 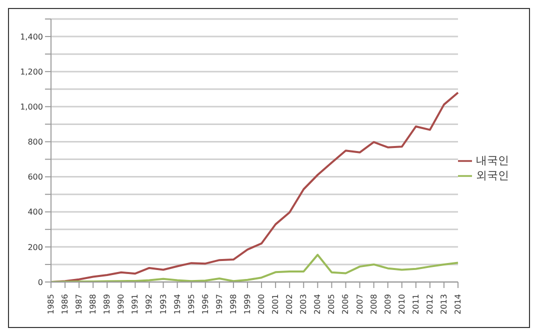 What do you see at coordinates (458, 304) in the screenshot?
I see `x-tick-label: 2014` at bounding box center [458, 304].